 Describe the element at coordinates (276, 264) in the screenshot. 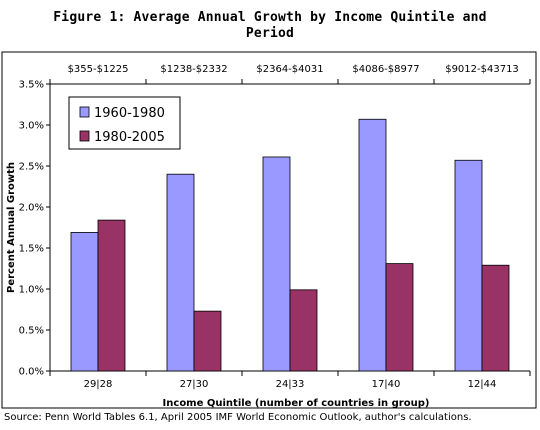

I see `bar-1960-1980-24|33` at that location.